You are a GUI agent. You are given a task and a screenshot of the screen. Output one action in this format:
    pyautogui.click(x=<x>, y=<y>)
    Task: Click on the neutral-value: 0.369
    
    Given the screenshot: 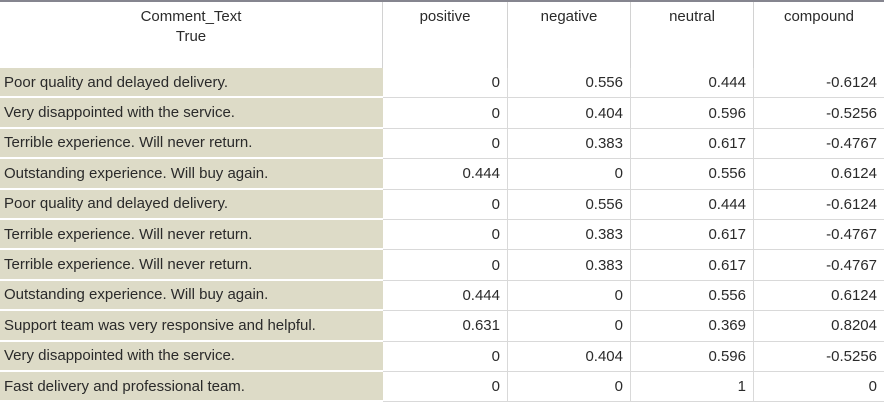 What is the action you would take?
    pyautogui.click(x=692, y=326)
    